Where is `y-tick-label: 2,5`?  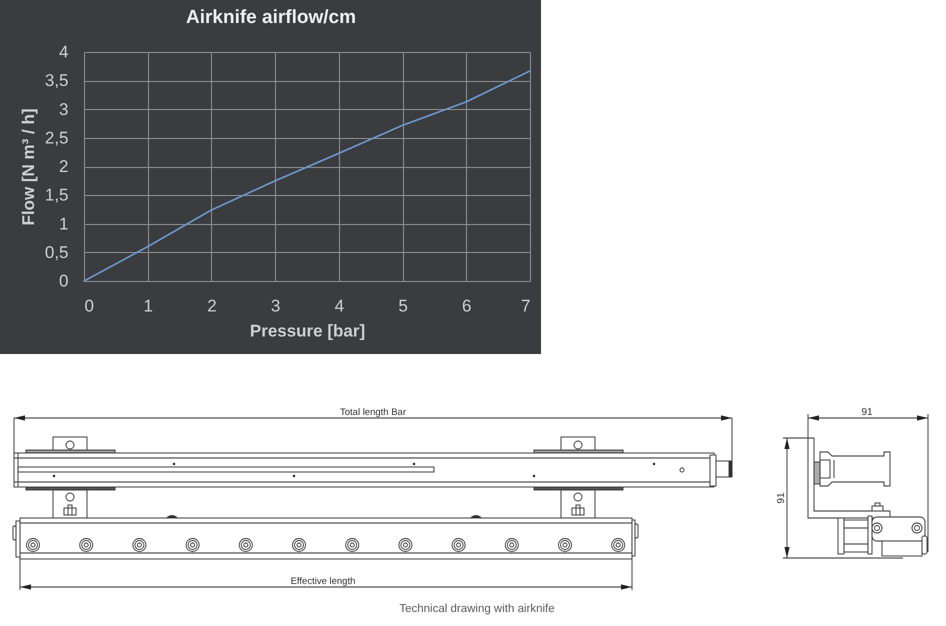 y-tick-label: 2,5 is located at coordinates (56, 138).